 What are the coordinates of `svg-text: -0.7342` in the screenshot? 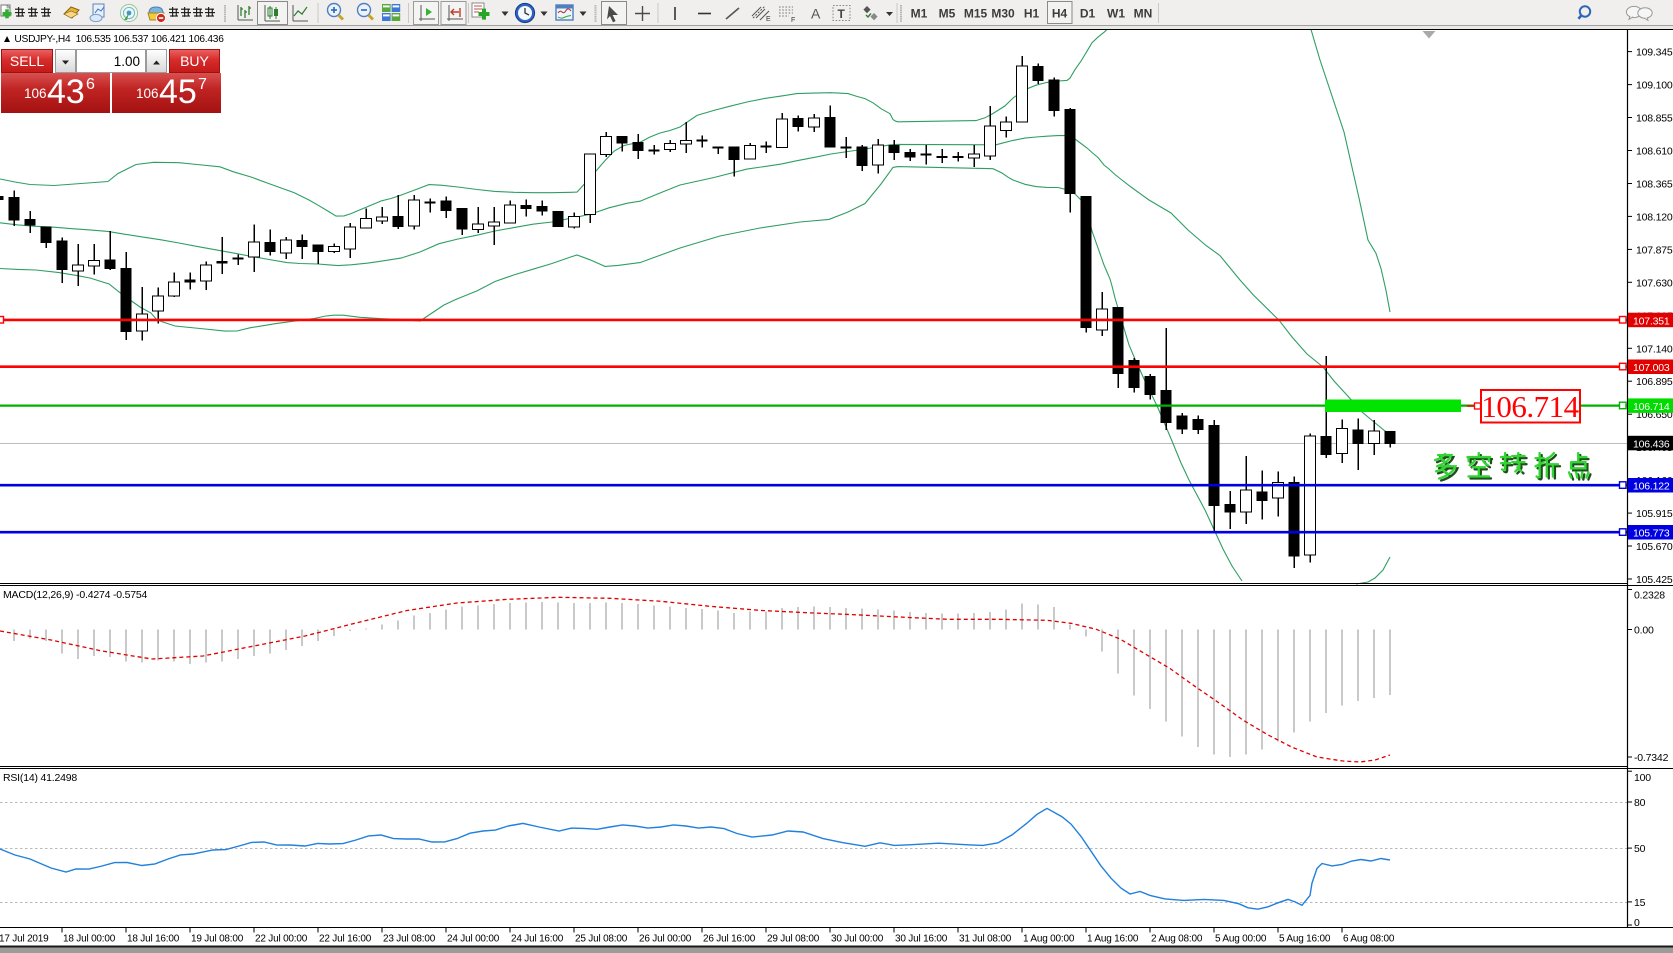 It's located at (1651, 758).